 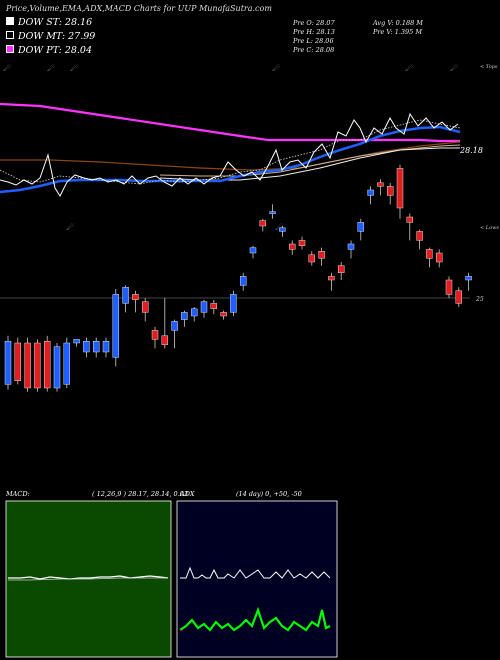 I want to click on ema-lines, so click(x=230, y=150).